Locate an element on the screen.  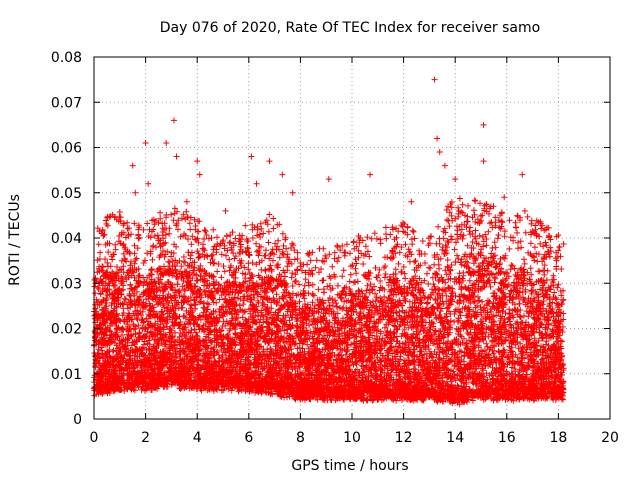
y-tick-label: 0.02 is located at coordinates (66, 330).